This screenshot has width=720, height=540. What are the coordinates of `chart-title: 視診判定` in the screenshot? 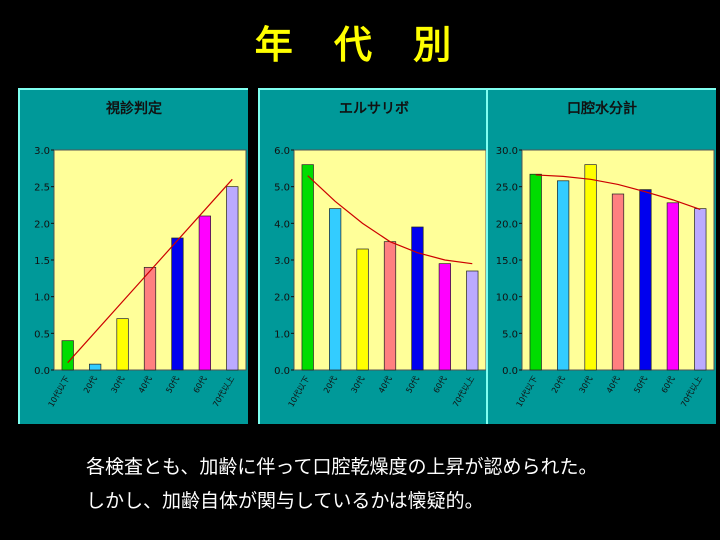 It's located at (134, 109).